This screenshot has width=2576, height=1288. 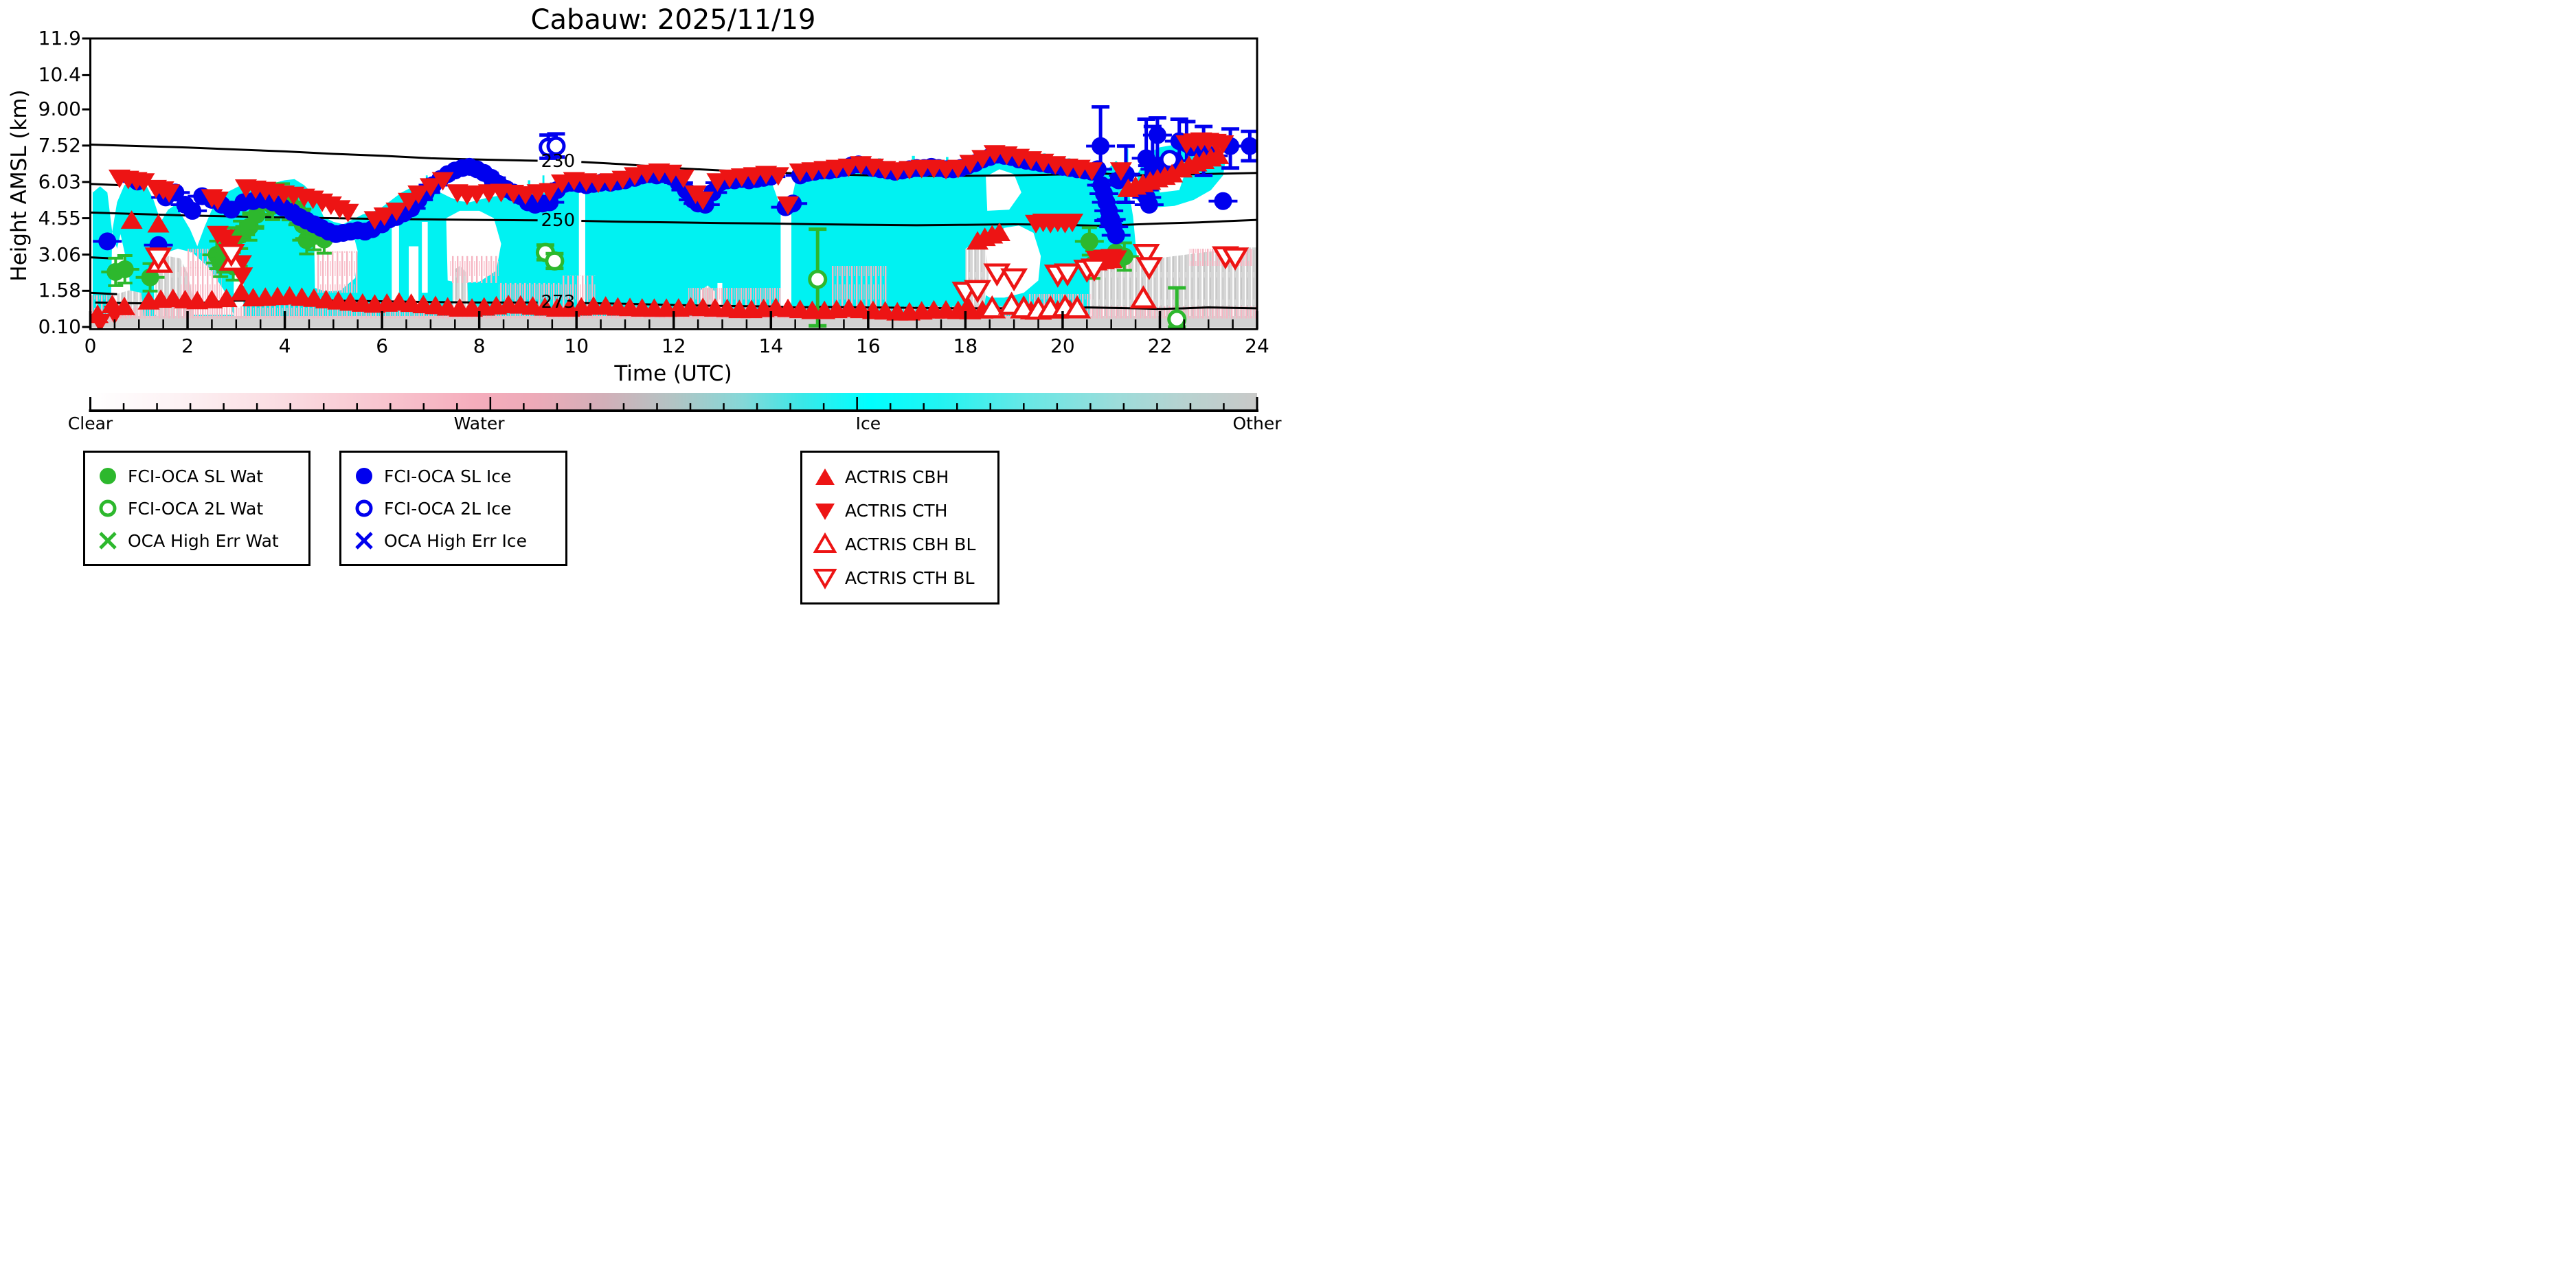 I want to click on contour-label-250: 250, so click(x=558, y=220).